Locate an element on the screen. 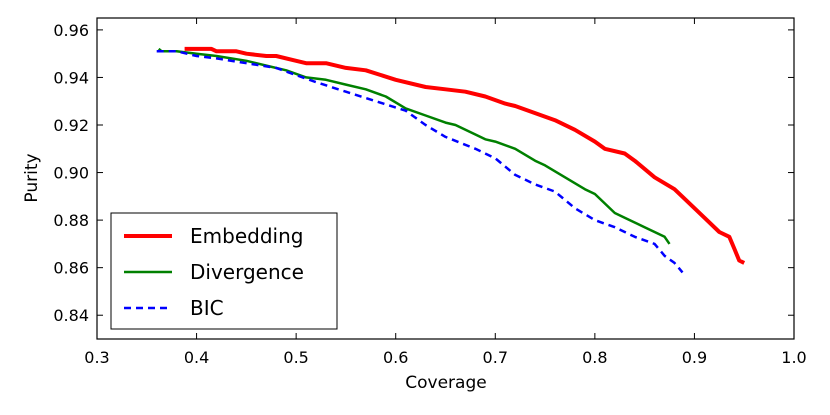  x-axis-label: Coverage is located at coordinates (445, 383).